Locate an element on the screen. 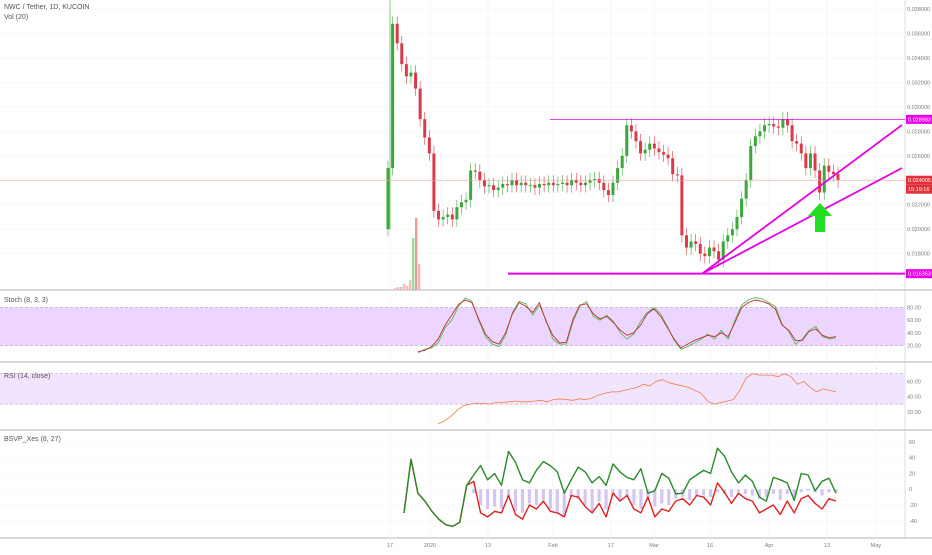 This screenshot has height=555, width=932. bsvp-y-tick: 60 is located at coordinates (912, 443).